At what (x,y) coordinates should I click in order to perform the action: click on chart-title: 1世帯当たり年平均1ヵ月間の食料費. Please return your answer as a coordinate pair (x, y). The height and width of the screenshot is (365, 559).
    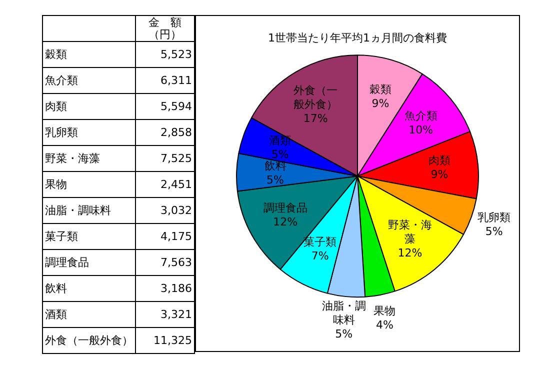
    Looking at the image, I should click on (357, 37).